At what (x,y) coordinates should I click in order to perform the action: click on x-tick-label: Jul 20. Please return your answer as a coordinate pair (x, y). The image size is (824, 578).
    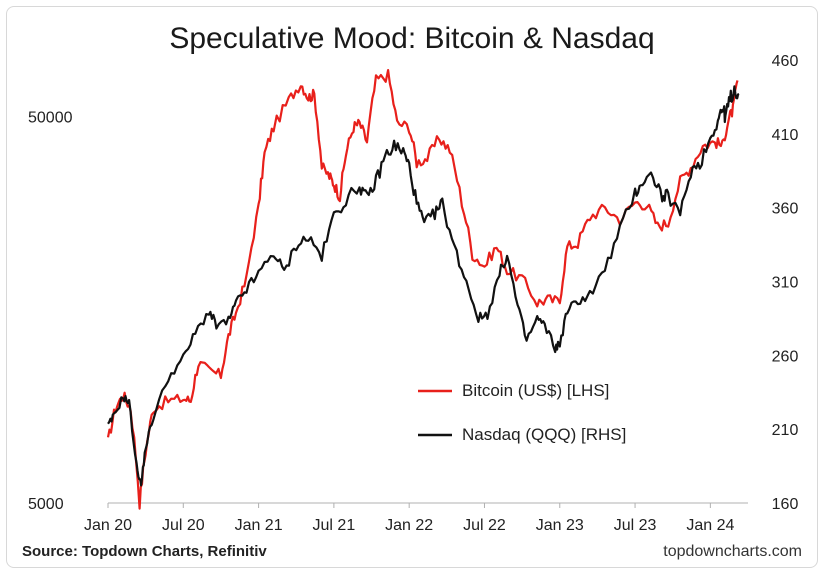
    Looking at the image, I should click on (183, 525).